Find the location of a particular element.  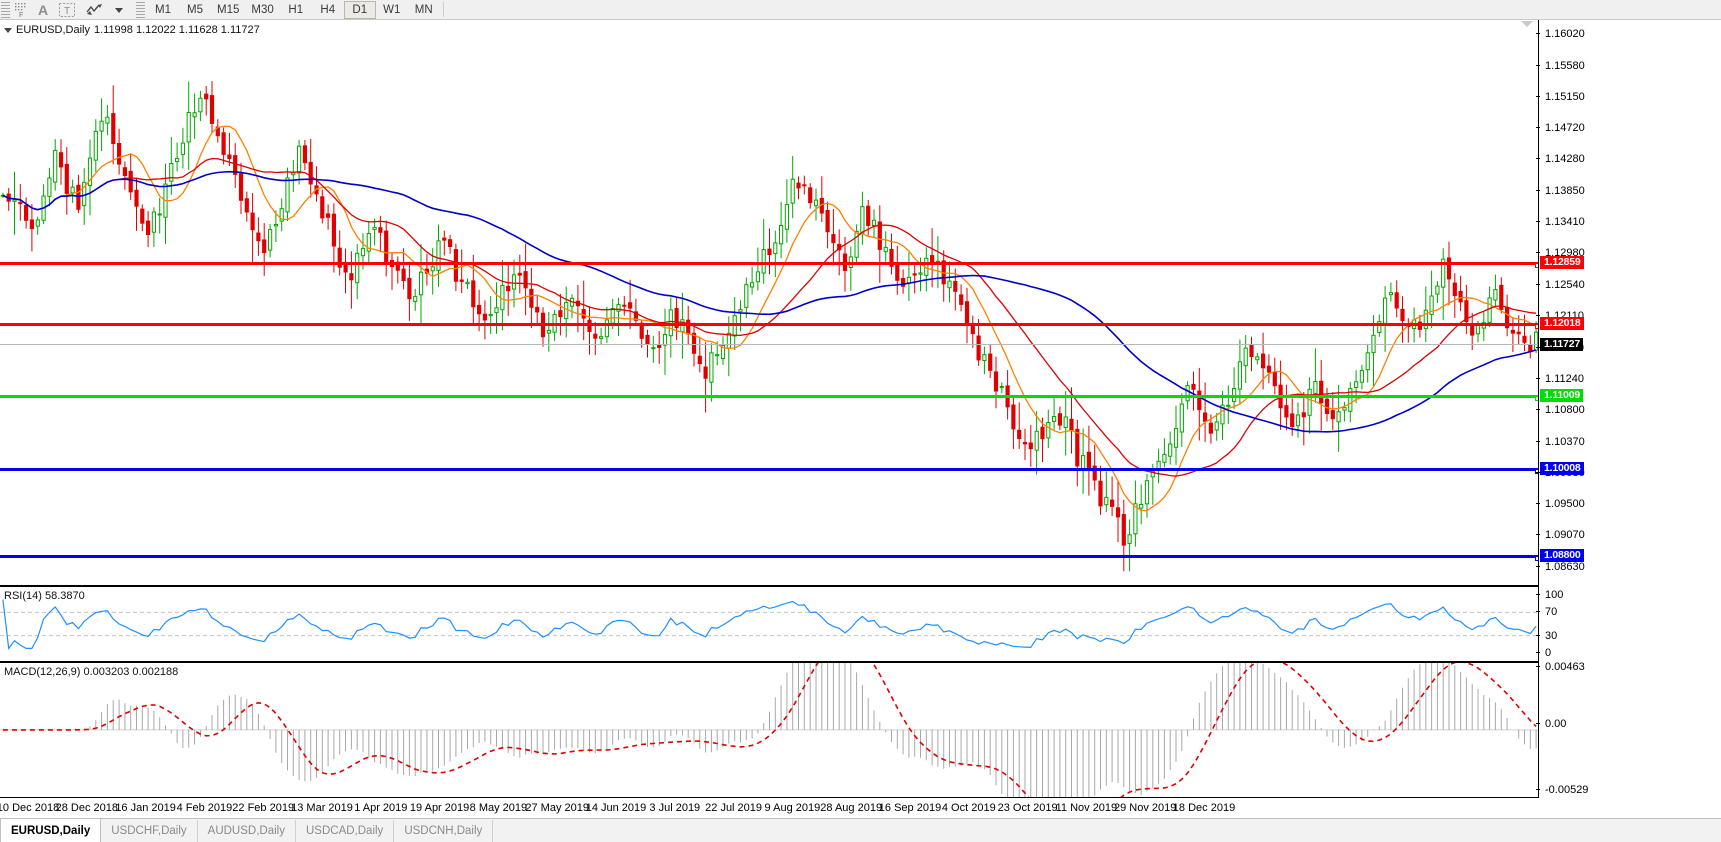

date-label-10: 14 Jun 2019 is located at coordinates (616, 808).